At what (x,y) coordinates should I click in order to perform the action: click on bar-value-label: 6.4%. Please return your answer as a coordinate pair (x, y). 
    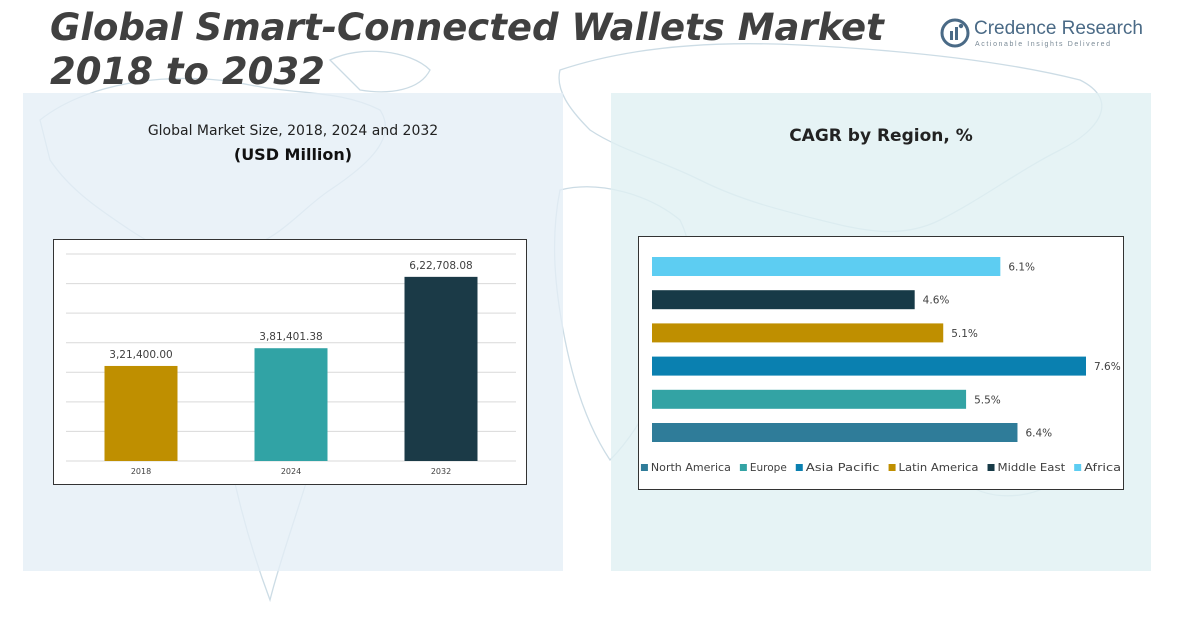
    Looking at the image, I should click on (1038, 434).